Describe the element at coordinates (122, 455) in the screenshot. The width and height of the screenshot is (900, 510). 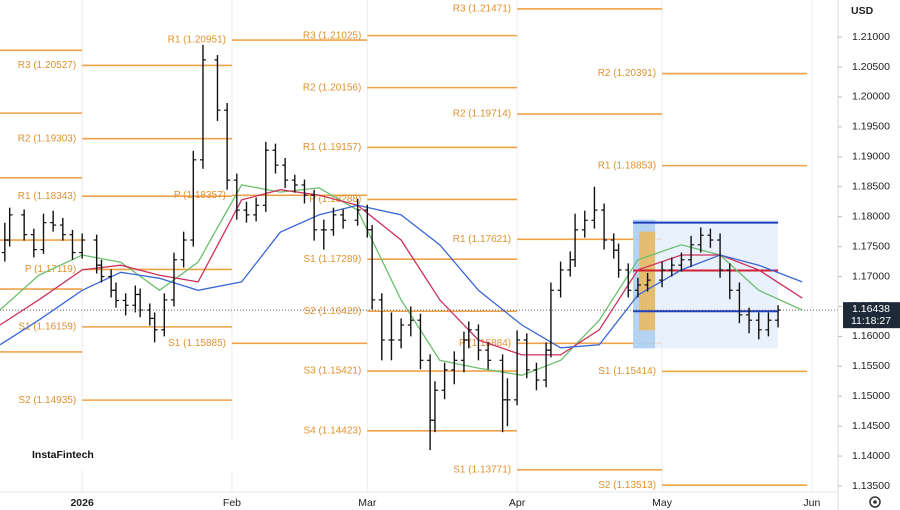
I see `logo-box` at that location.